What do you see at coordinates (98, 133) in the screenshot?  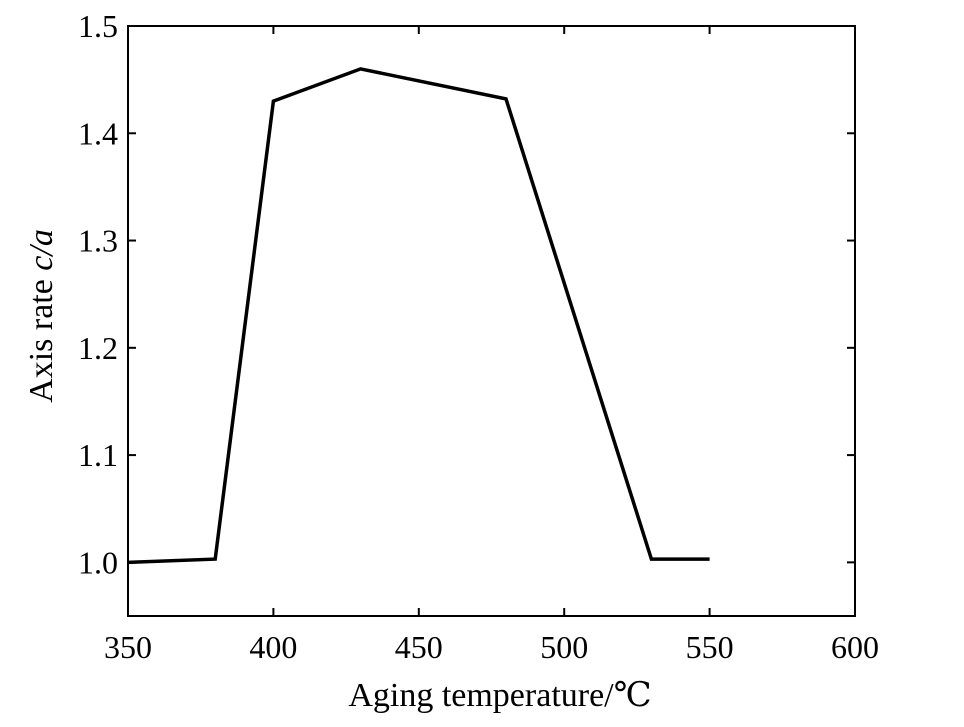 I see `y-tick-label-4: 1.4` at bounding box center [98, 133].